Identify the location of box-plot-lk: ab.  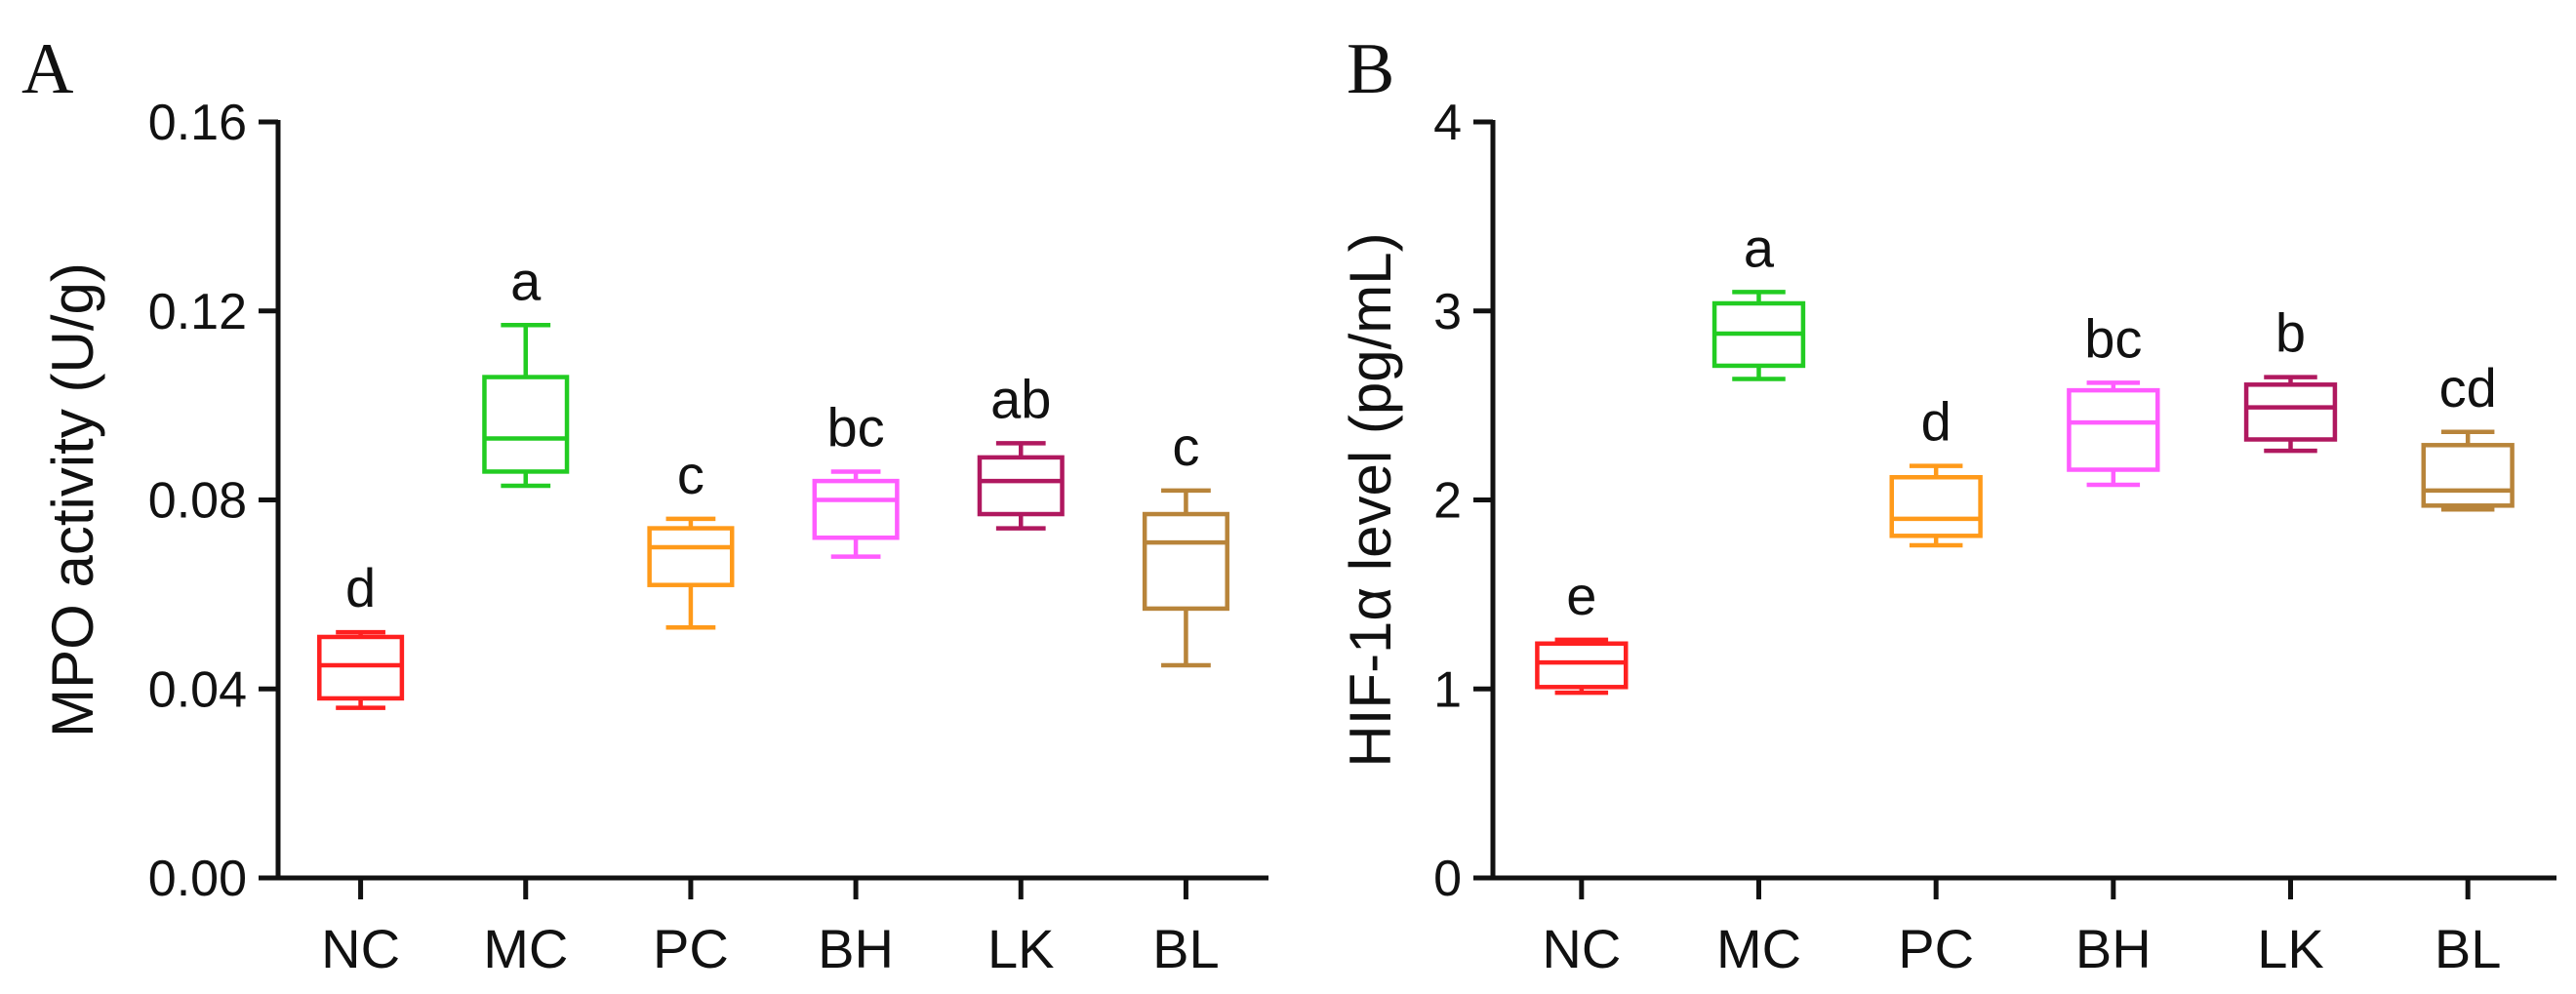
(1021, 450).